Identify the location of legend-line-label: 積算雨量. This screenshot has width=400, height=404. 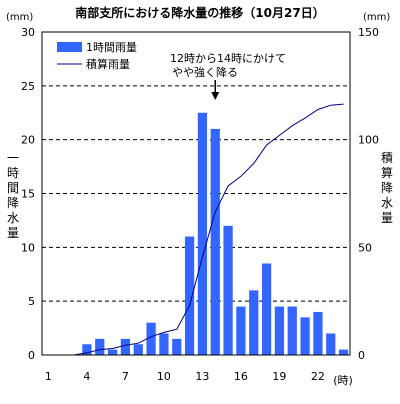
(108, 64).